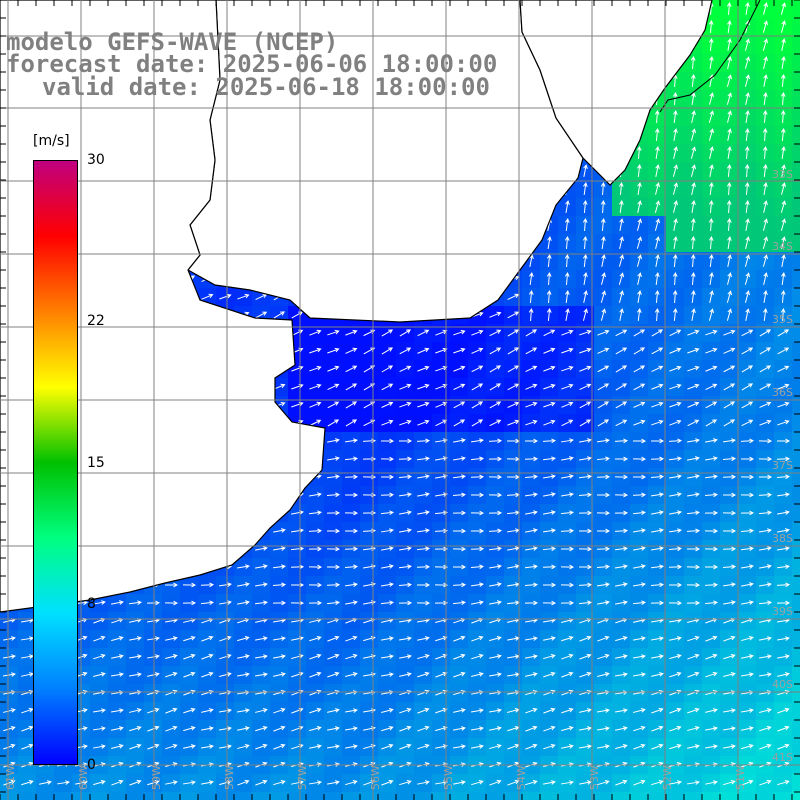  Describe the element at coordinates (302, 777) in the screenshot. I see `lon-label: 57W` at that location.